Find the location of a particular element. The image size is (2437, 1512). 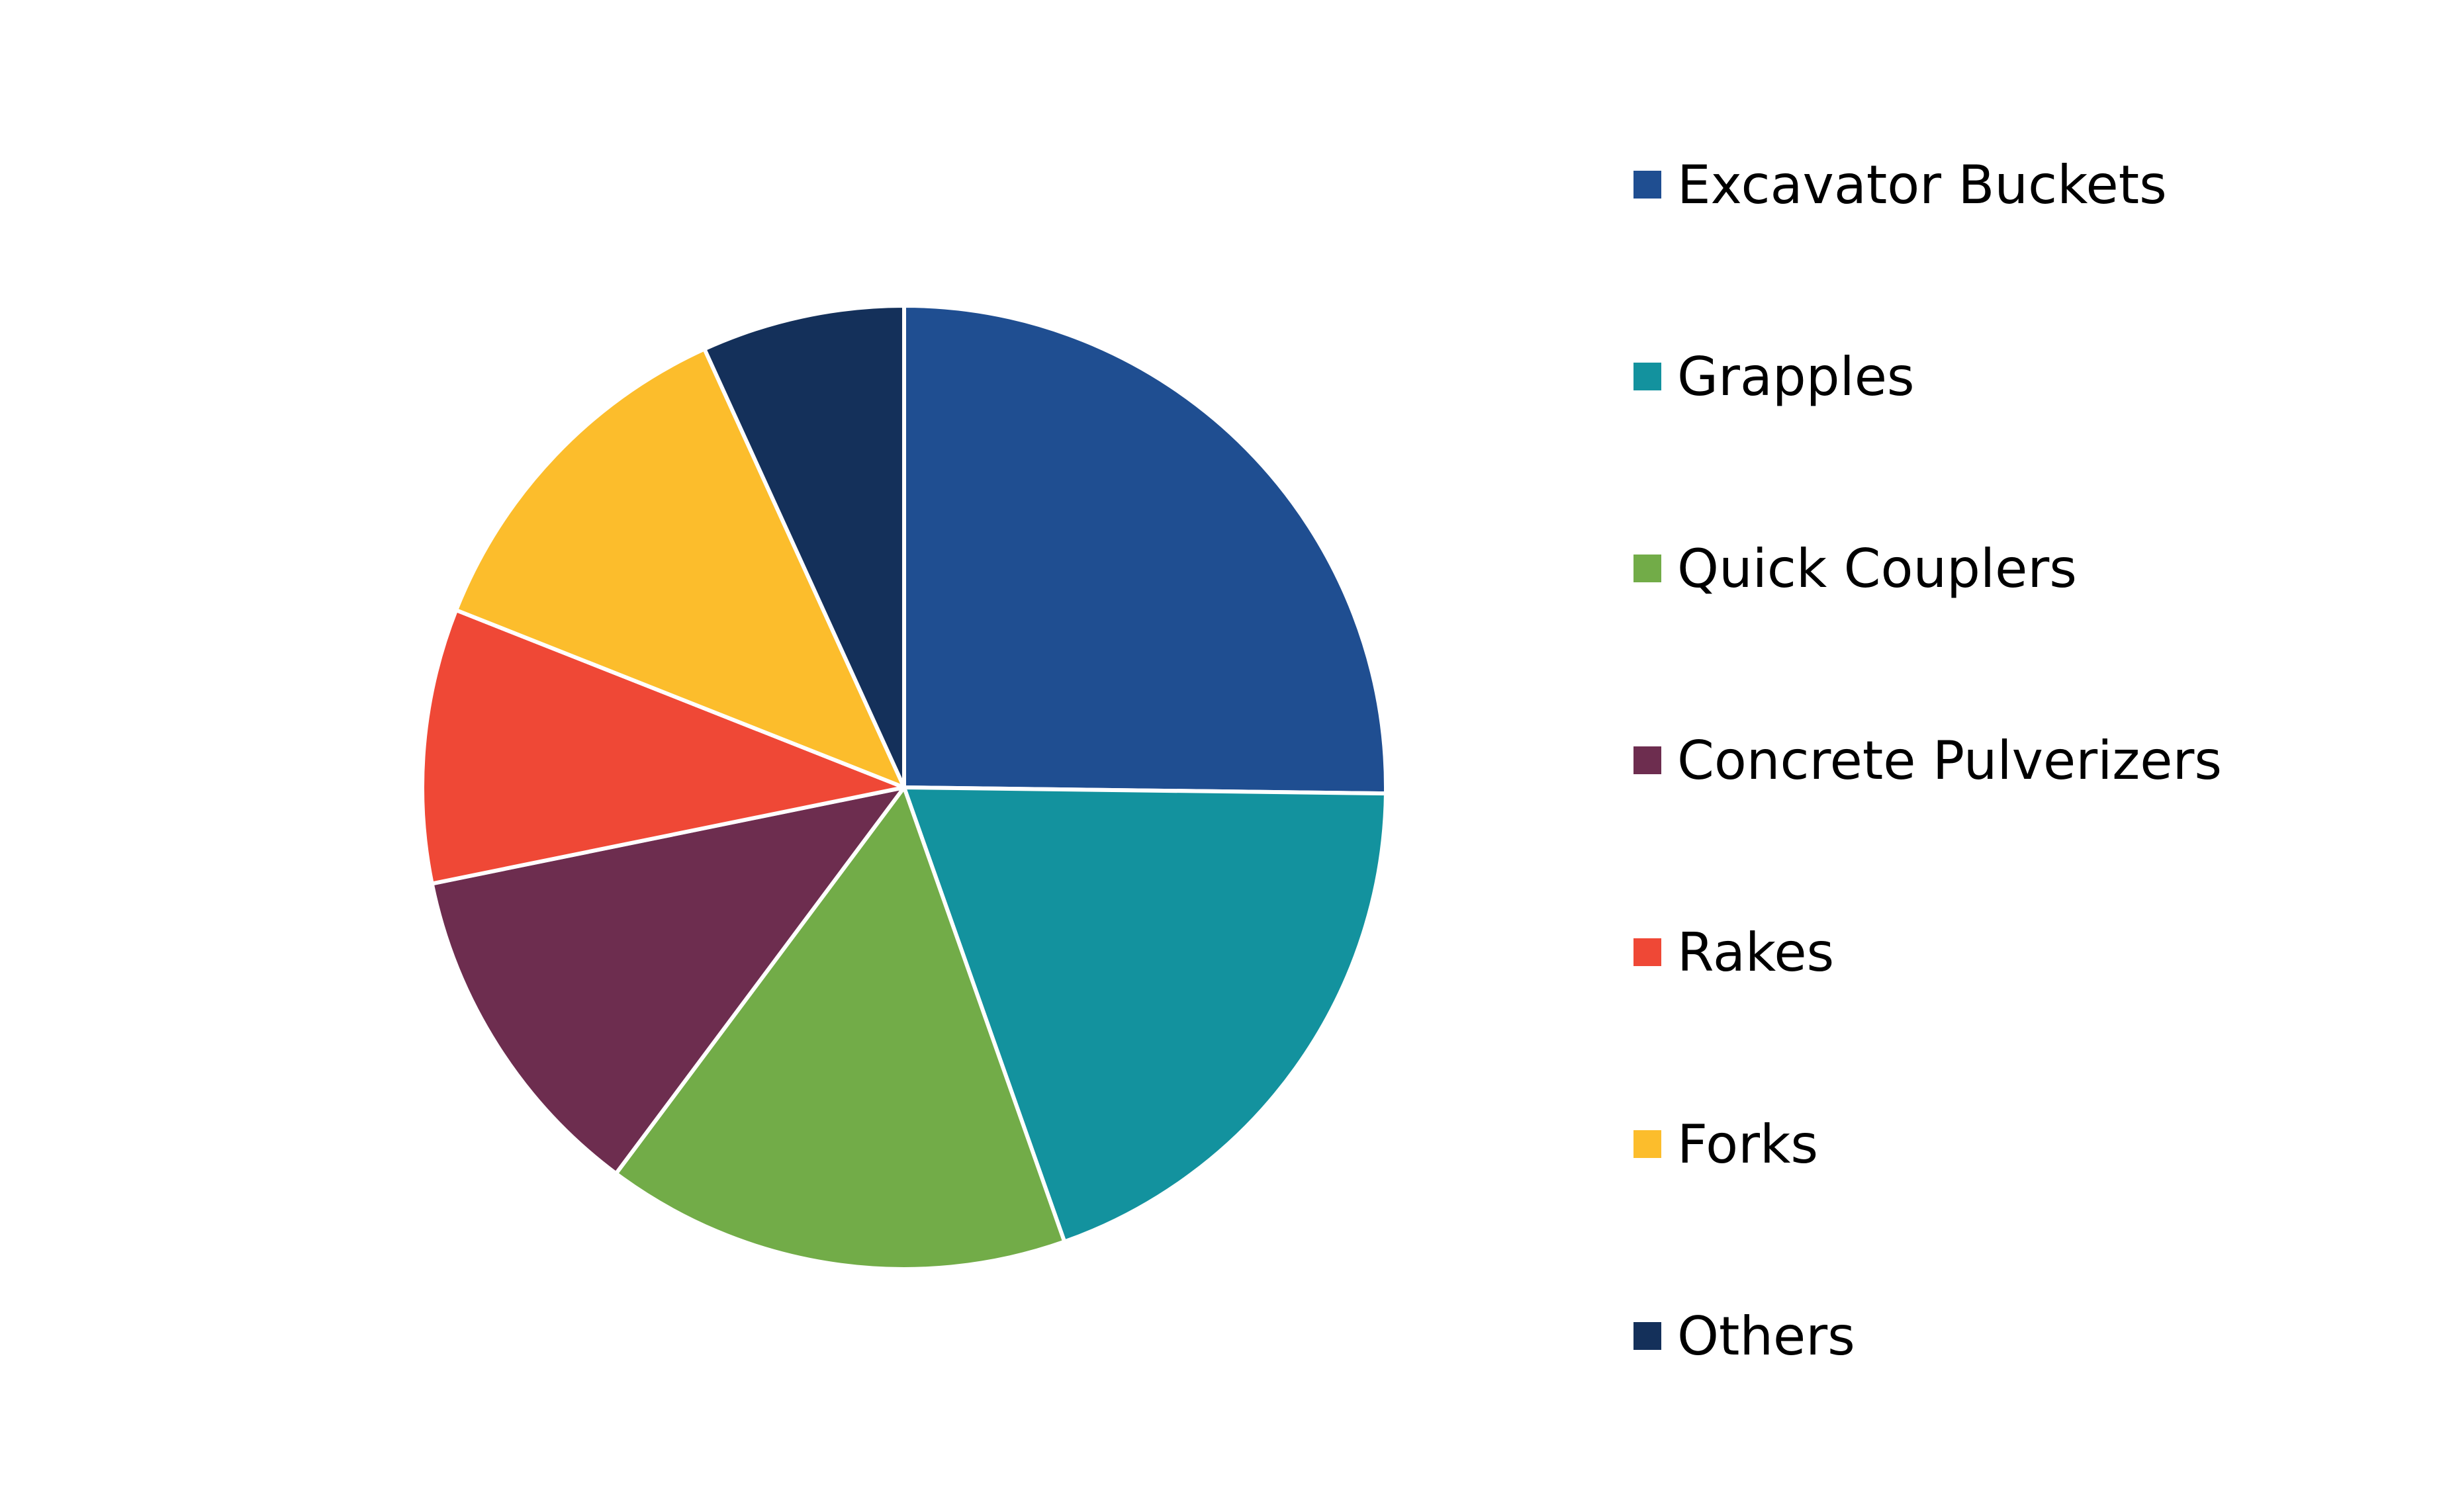

legend-label: Others is located at coordinates (1766, 1336).